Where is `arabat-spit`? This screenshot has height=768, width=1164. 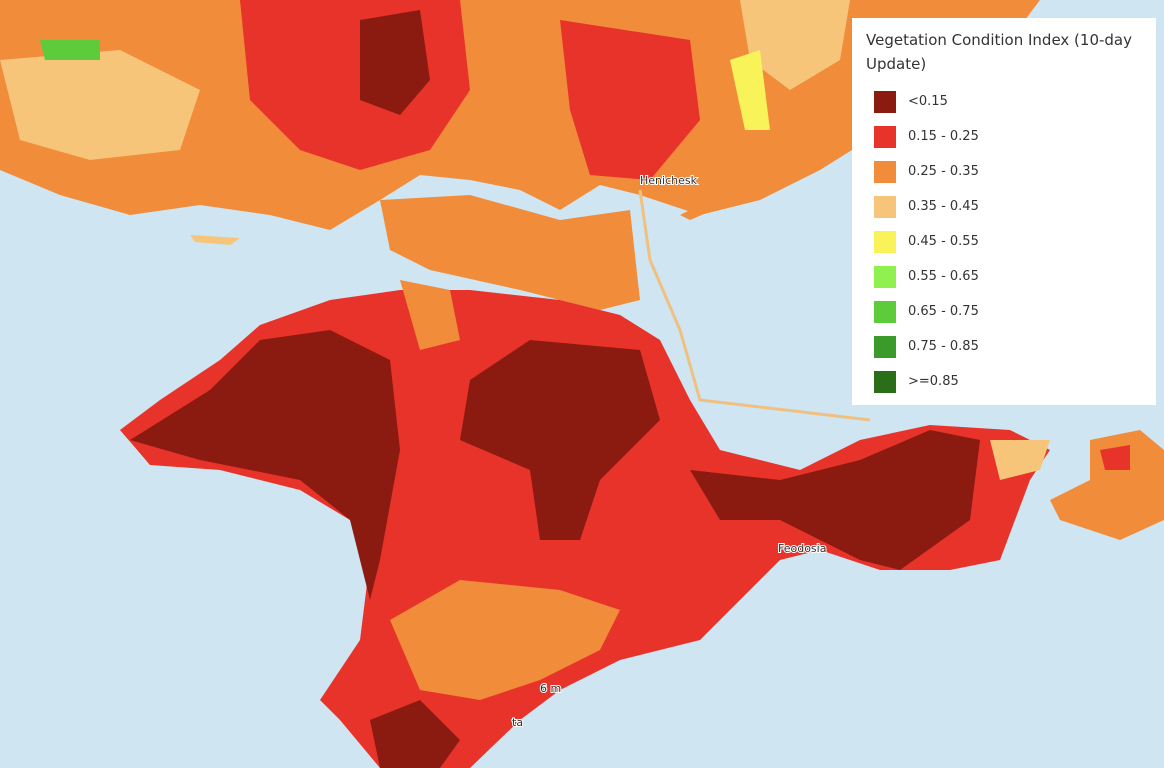
arabat-spit is located at coordinates (754, 305).